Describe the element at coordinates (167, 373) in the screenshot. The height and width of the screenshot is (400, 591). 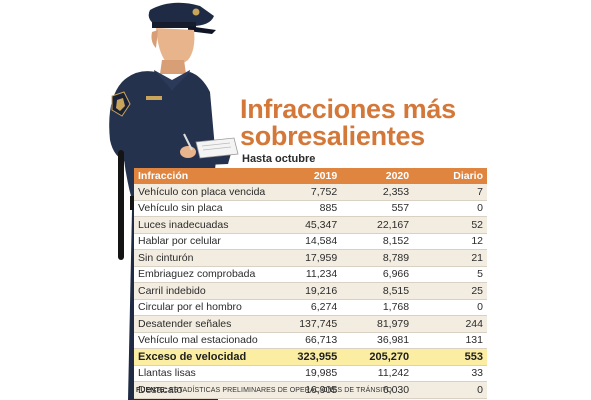
I see `cell-infraccion: Llantas lisas` at that location.